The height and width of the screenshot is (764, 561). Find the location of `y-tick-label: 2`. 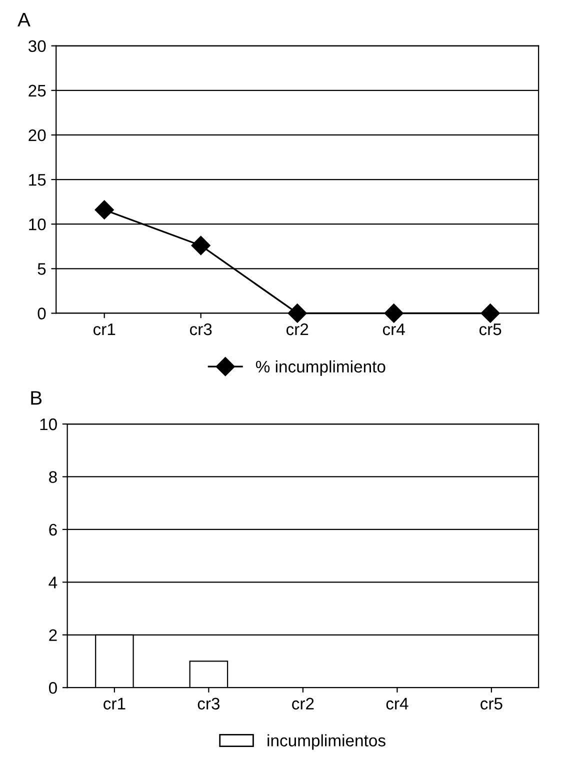

y-tick-label: 2 is located at coordinates (53, 635).